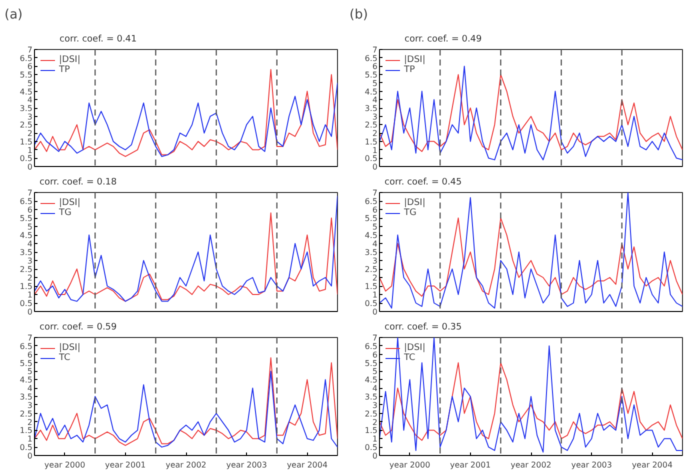 The width and height of the screenshot is (690, 472). I want to click on chart-title: (a), so click(13, 15).